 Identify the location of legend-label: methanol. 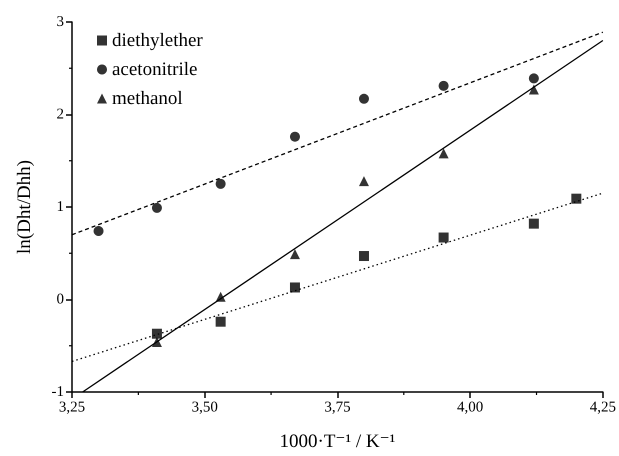
(147, 98).